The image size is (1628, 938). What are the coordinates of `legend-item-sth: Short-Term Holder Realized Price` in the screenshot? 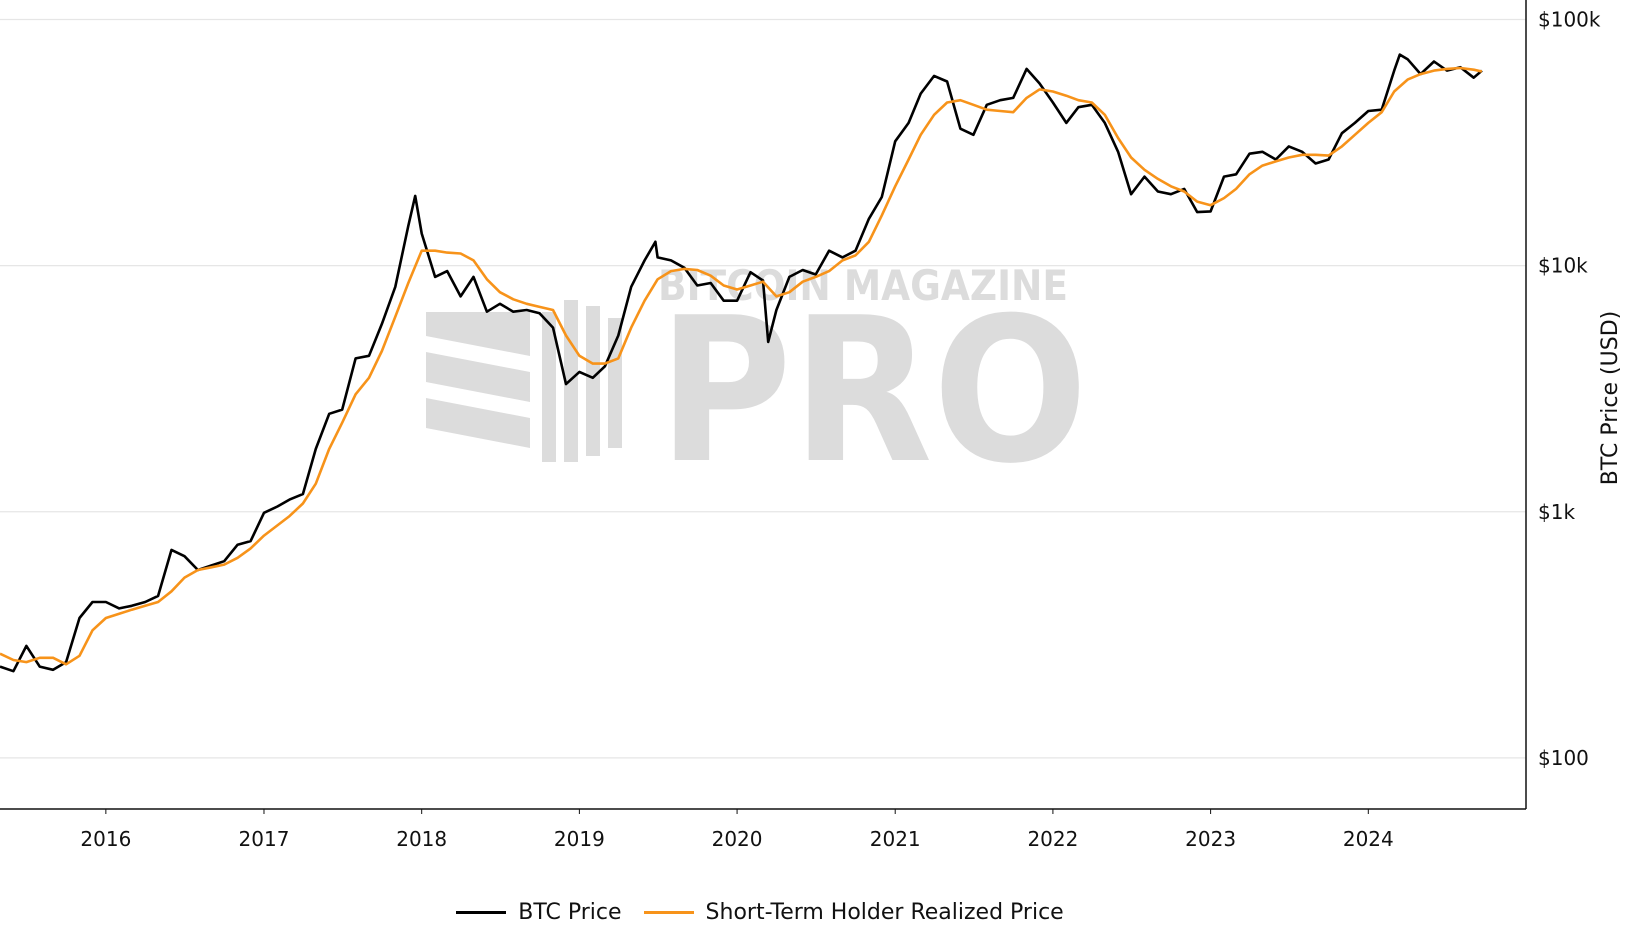 It's located at (853, 912).